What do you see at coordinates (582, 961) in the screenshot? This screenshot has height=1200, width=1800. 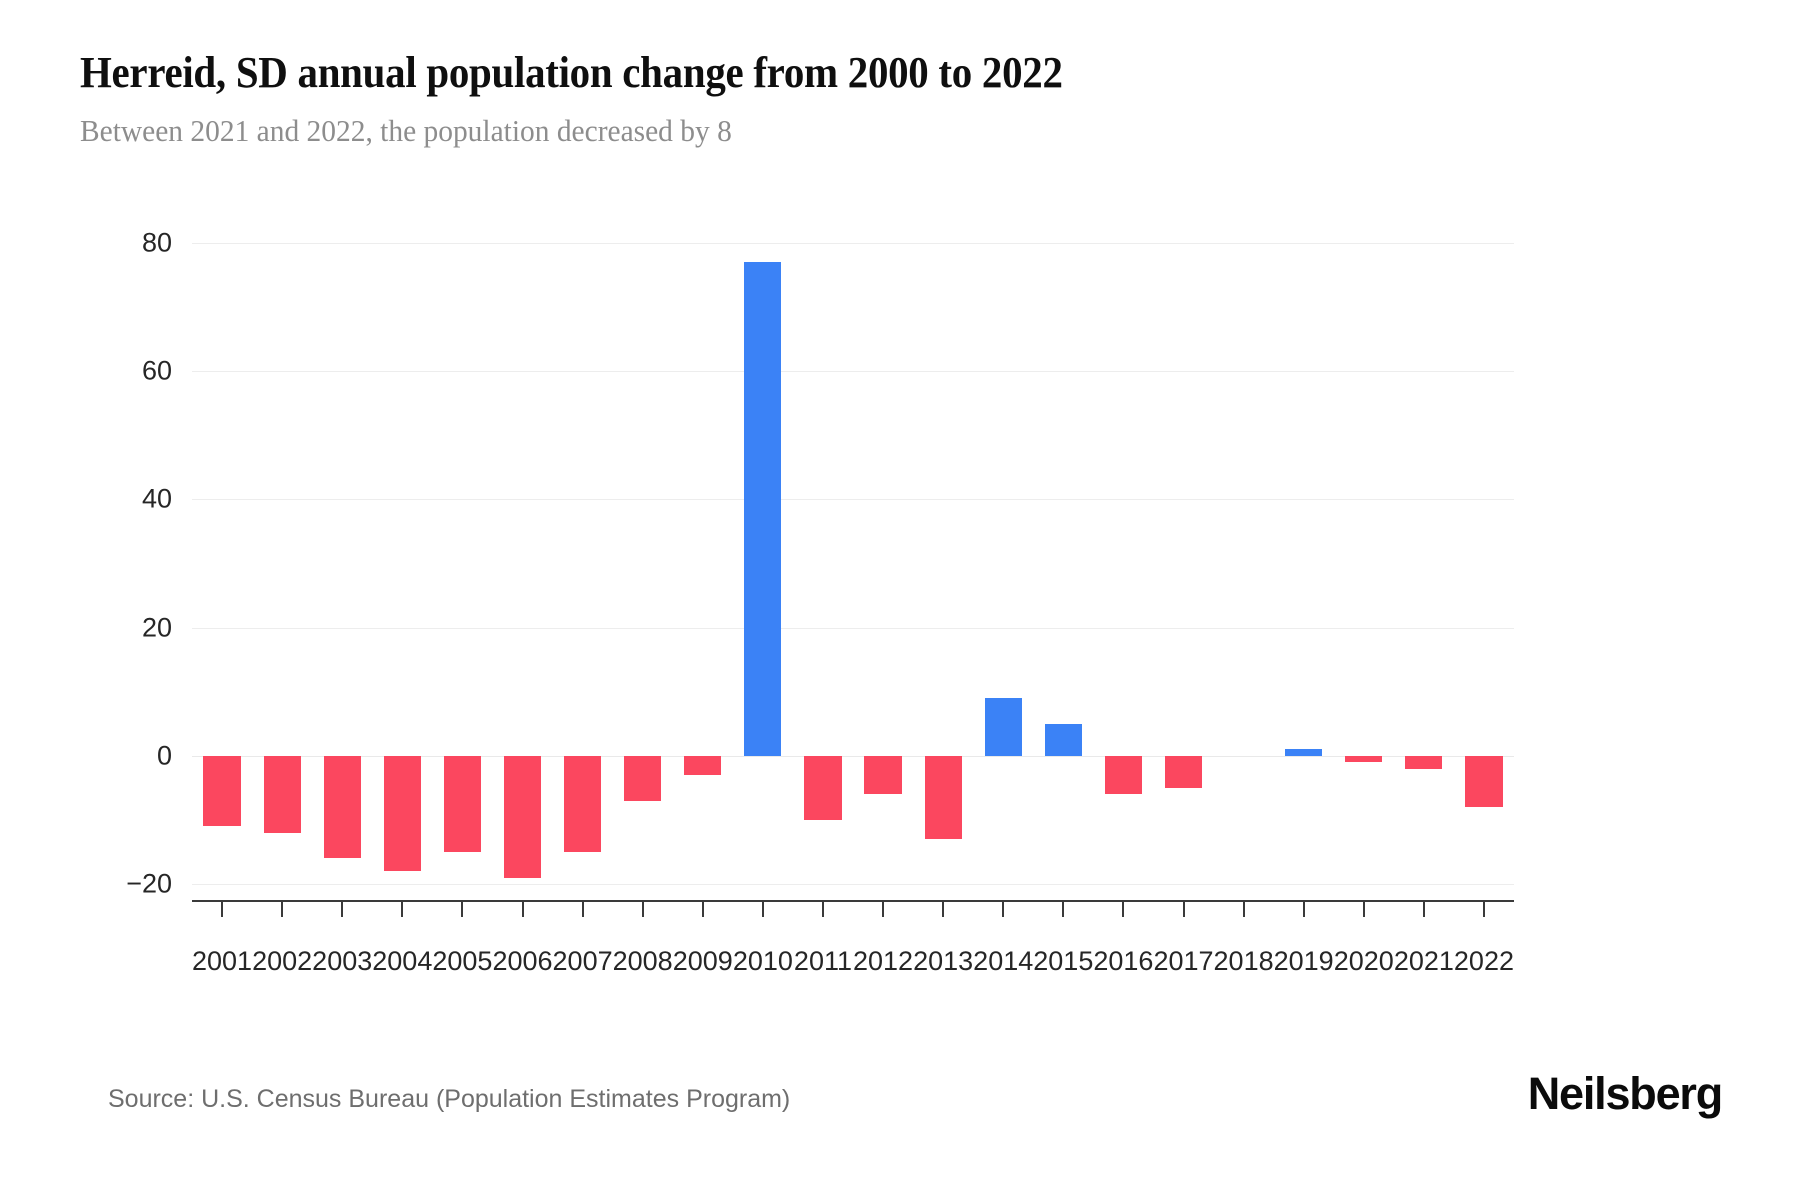 I see `x-axis-tick-label: 2007` at bounding box center [582, 961].